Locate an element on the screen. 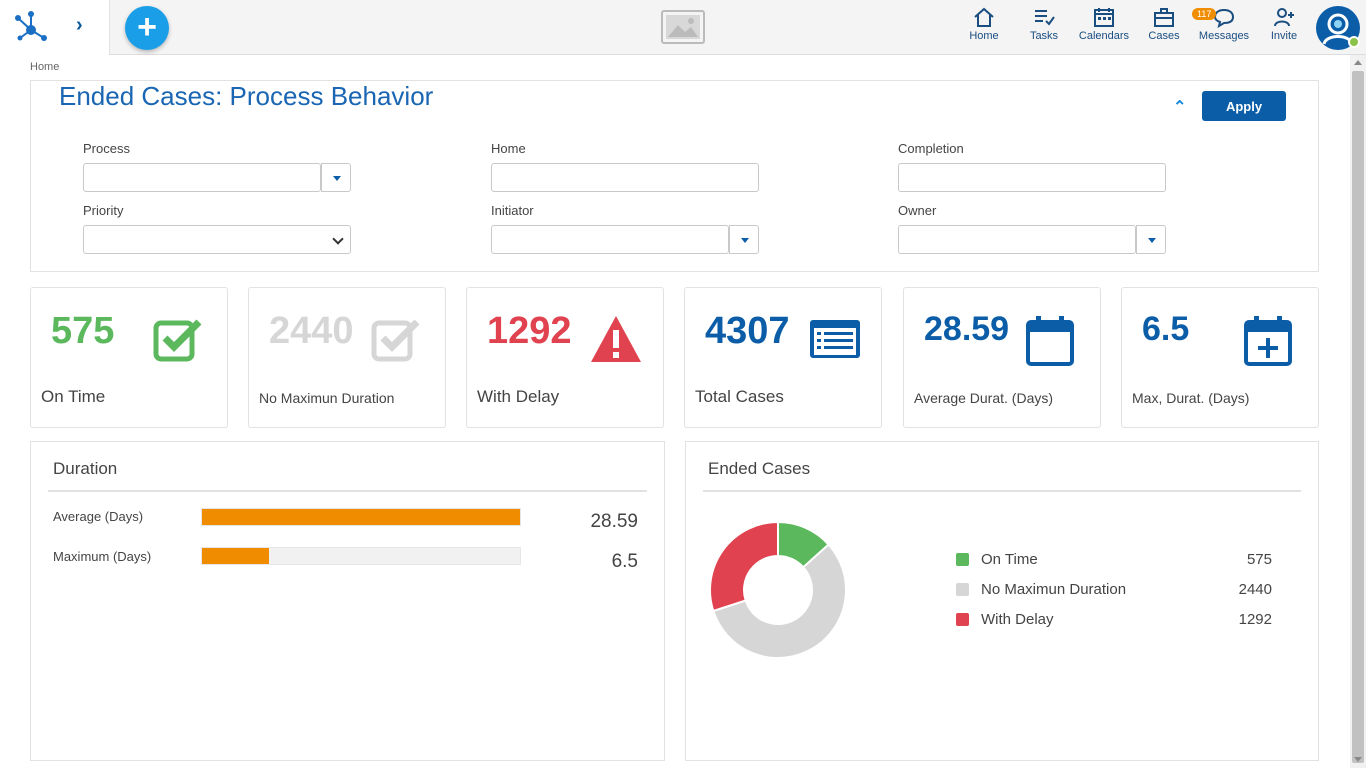  chat-icon is located at coordinates (1224, 18).